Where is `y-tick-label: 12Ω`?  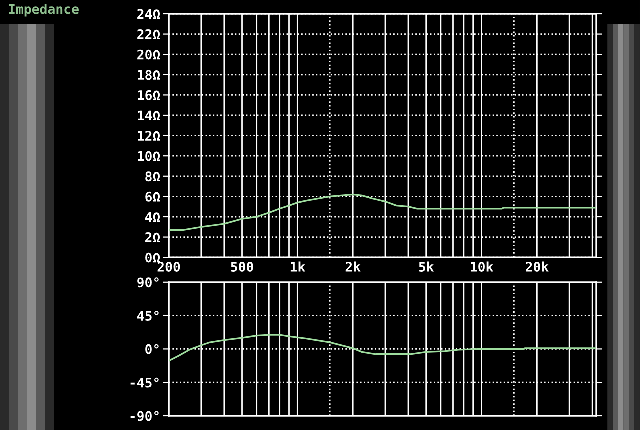
y-tick-label: 12Ω is located at coordinates (149, 136).